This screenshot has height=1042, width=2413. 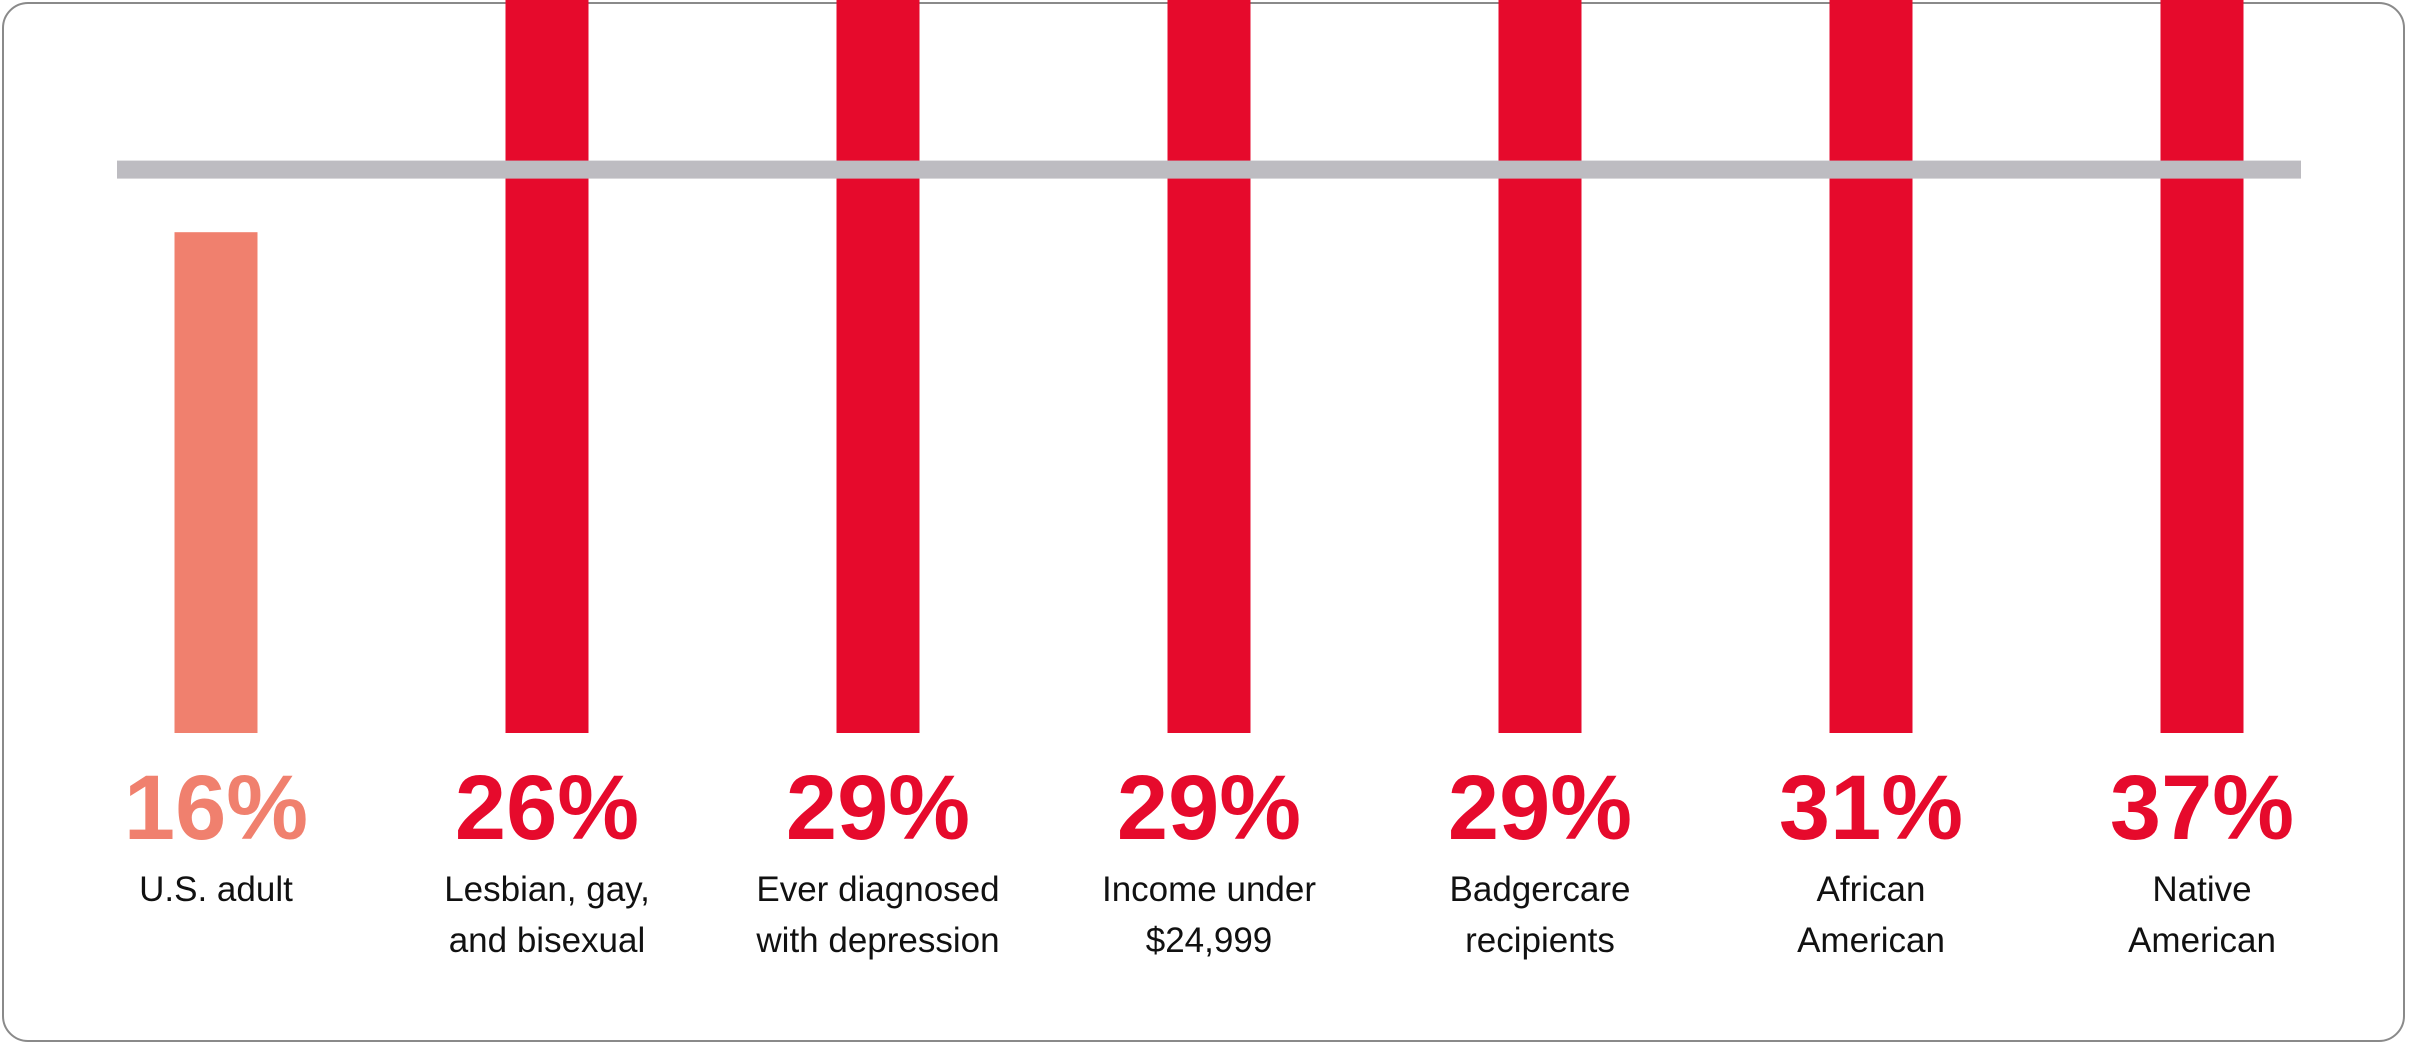 What do you see at coordinates (1209, 808) in the screenshot?
I see `value-label-4: 29%` at bounding box center [1209, 808].